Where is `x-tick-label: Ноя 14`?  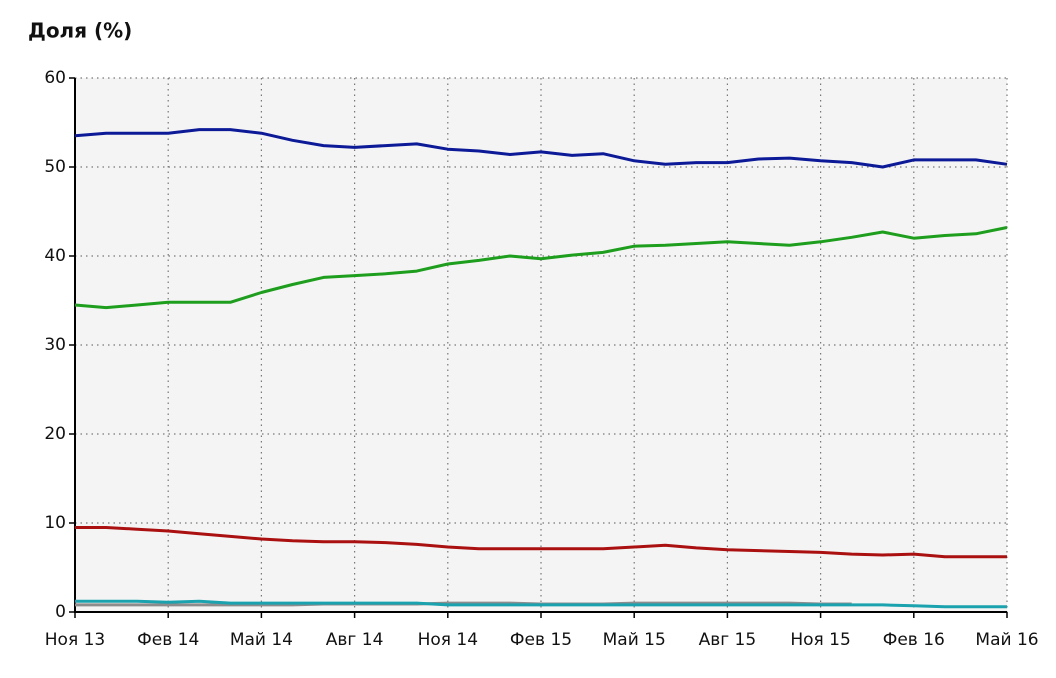 x-tick-label: Ноя 14 is located at coordinates (448, 640).